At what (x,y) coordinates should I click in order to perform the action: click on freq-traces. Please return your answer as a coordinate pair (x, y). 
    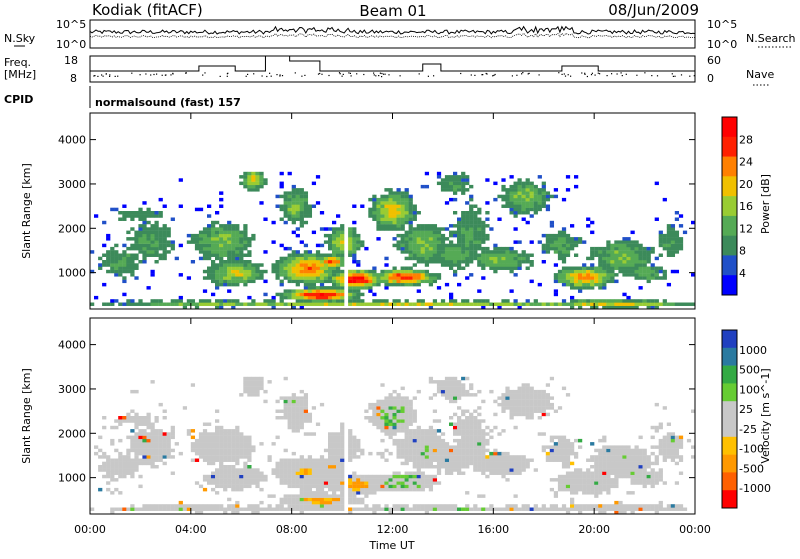
    Looking at the image, I should click on (392, 66).